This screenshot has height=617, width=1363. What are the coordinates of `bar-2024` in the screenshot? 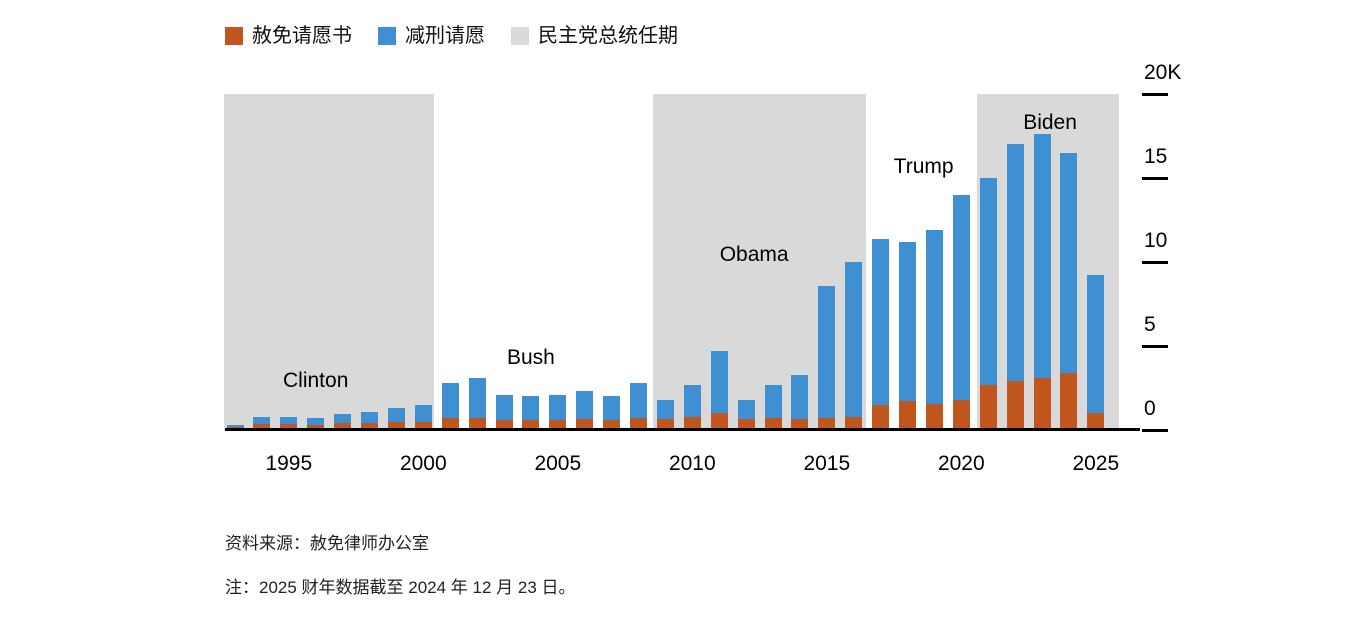 It's located at (1069, 262).